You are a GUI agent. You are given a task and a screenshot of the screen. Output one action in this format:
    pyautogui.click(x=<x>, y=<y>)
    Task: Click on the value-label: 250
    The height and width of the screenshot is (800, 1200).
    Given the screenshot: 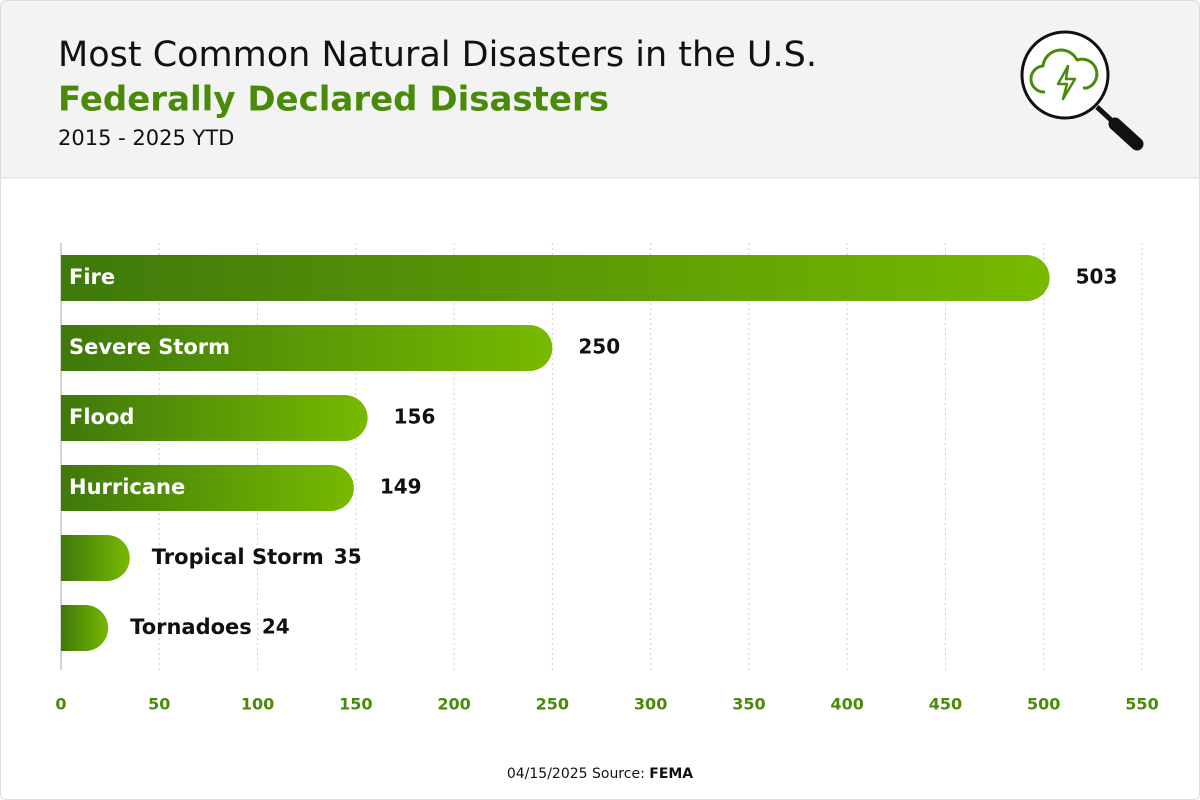 What is the action you would take?
    pyautogui.click(x=599, y=347)
    